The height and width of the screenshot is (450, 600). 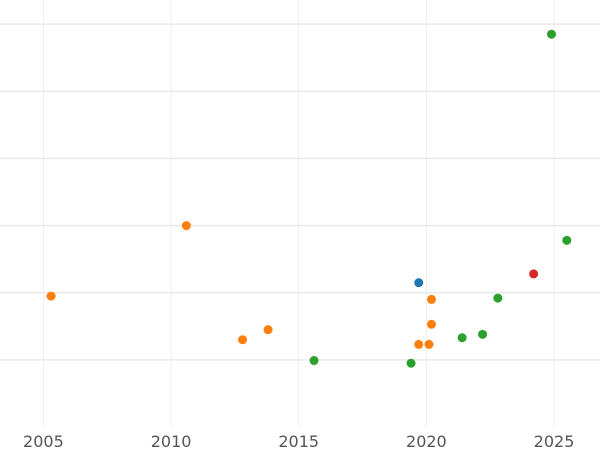 I want to click on x-tick-label: 2005, so click(x=43, y=441).